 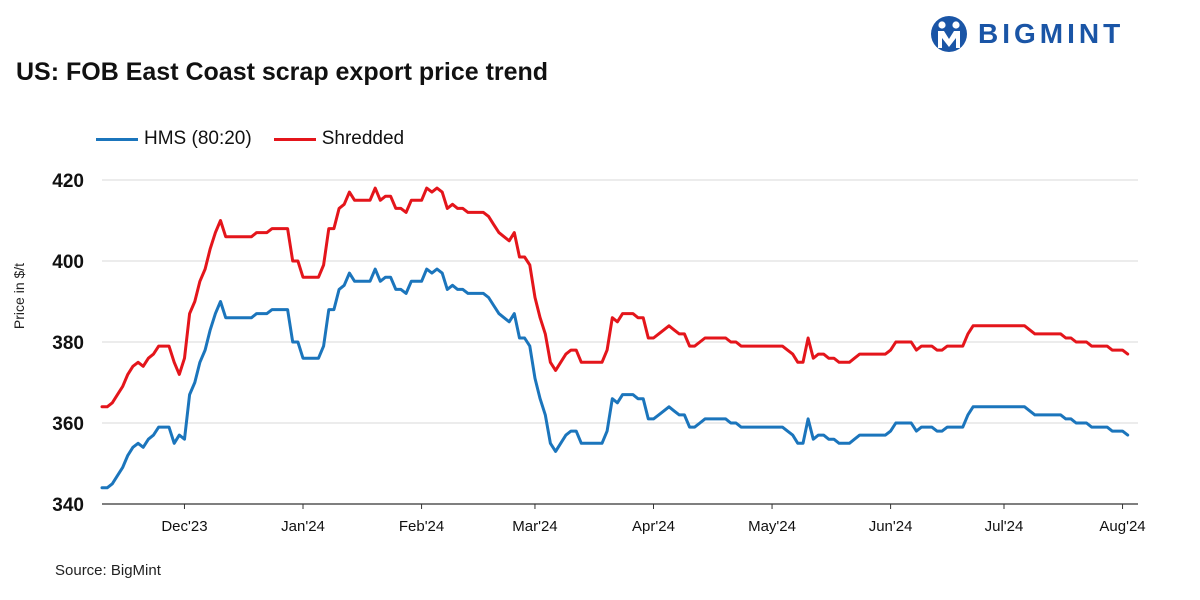 What do you see at coordinates (68, 181) in the screenshot?
I see `y-tick-label: 420` at bounding box center [68, 181].